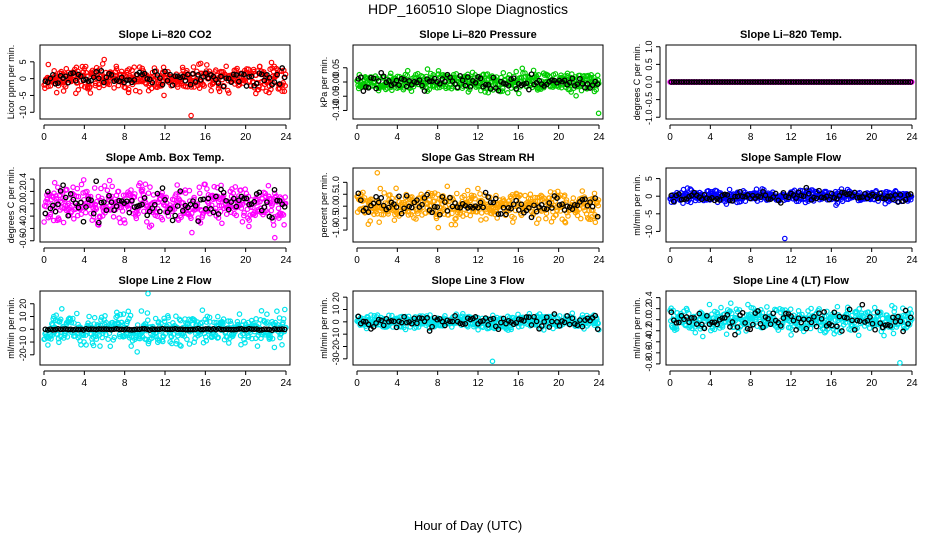 This screenshot has width=936, height=540. I want to click on y-tick-label: -1.0, so click(649, 117).